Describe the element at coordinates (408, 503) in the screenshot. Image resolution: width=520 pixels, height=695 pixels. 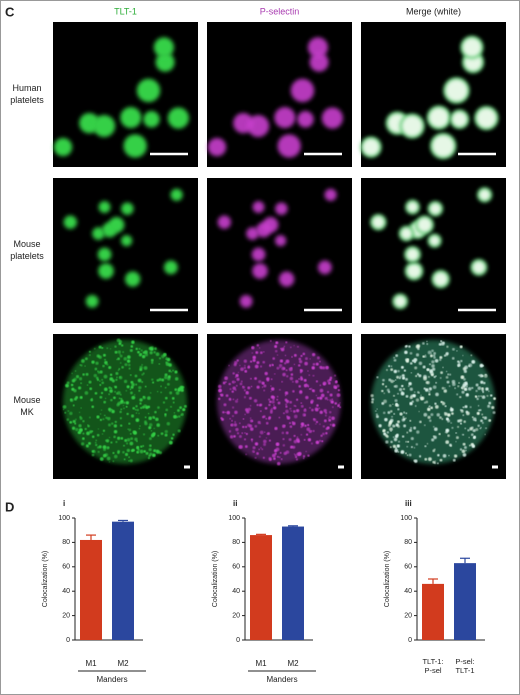
I see `chart-sublabel: iii` at that location.